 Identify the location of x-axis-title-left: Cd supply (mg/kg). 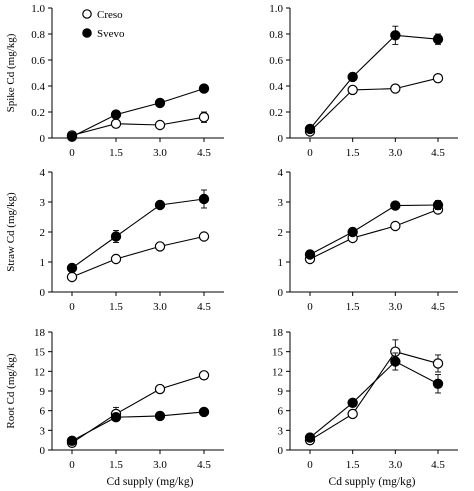
(150, 482).